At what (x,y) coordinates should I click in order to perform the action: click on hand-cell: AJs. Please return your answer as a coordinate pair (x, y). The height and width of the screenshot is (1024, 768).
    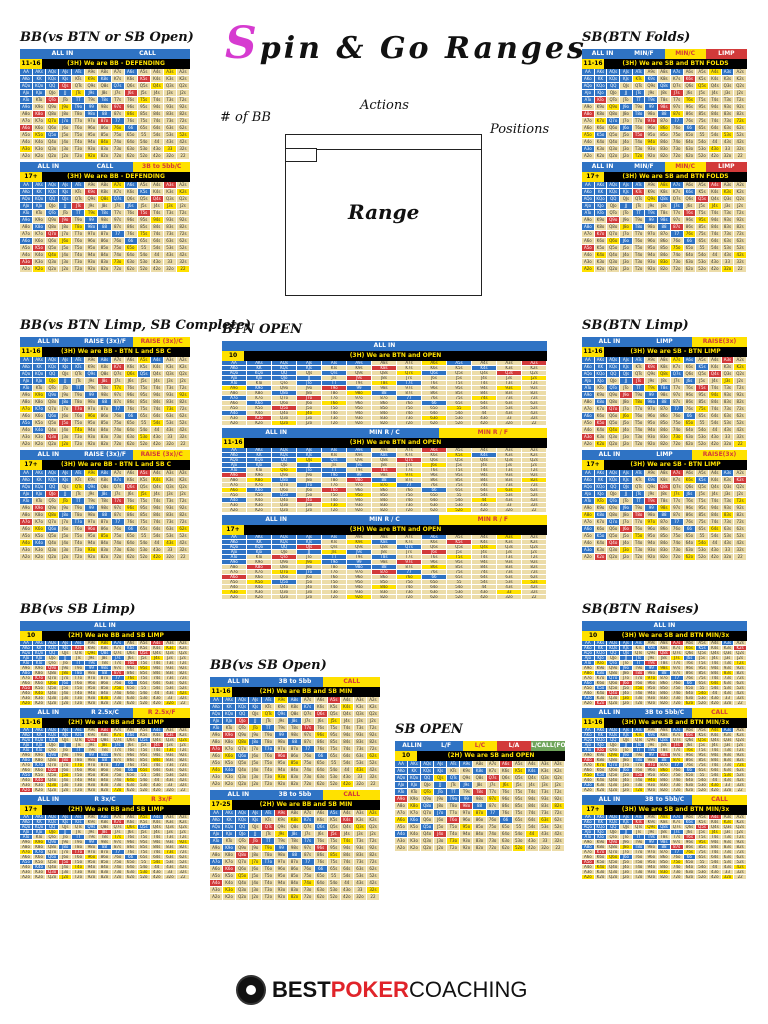
    Looking at the image, I should click on (626, 817).